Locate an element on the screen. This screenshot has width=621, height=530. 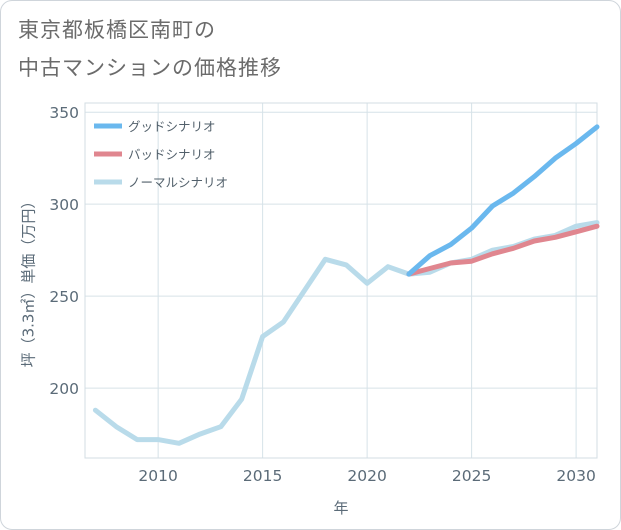
y-tick-label: 200 is located at coordinates (64, 389).